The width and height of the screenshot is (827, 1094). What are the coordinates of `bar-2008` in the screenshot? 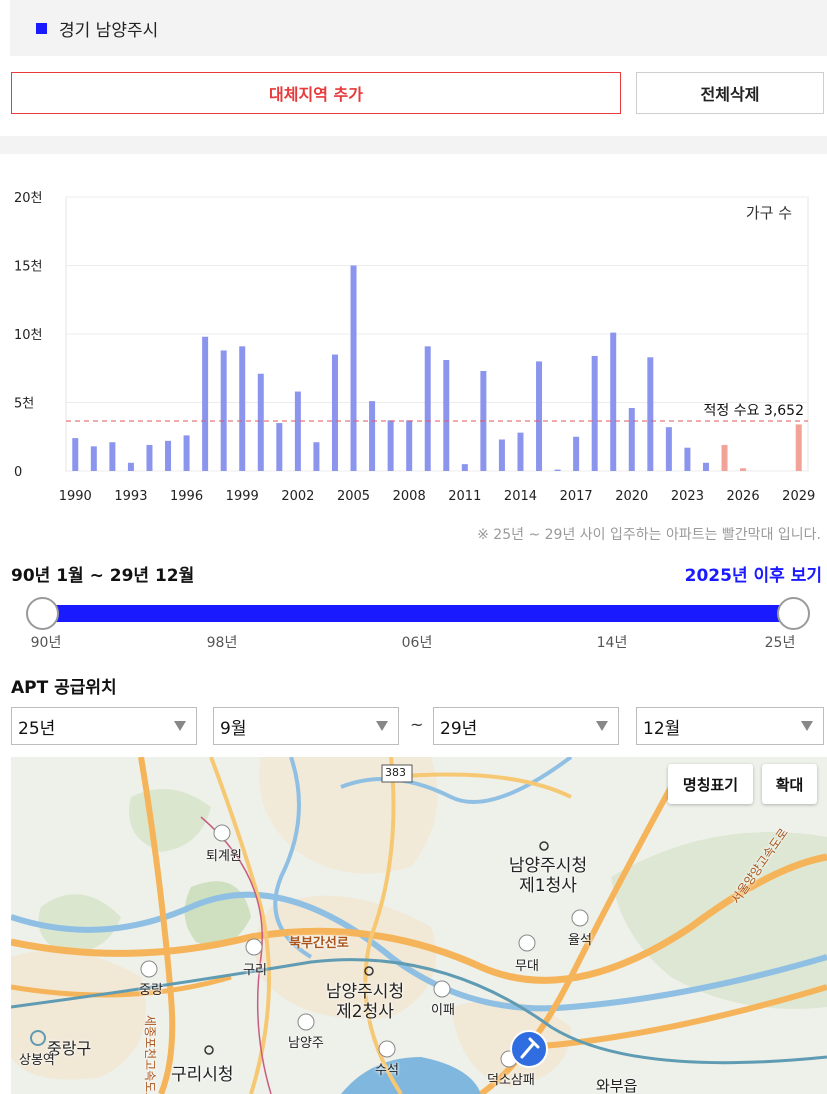 It's located at (409, 445).